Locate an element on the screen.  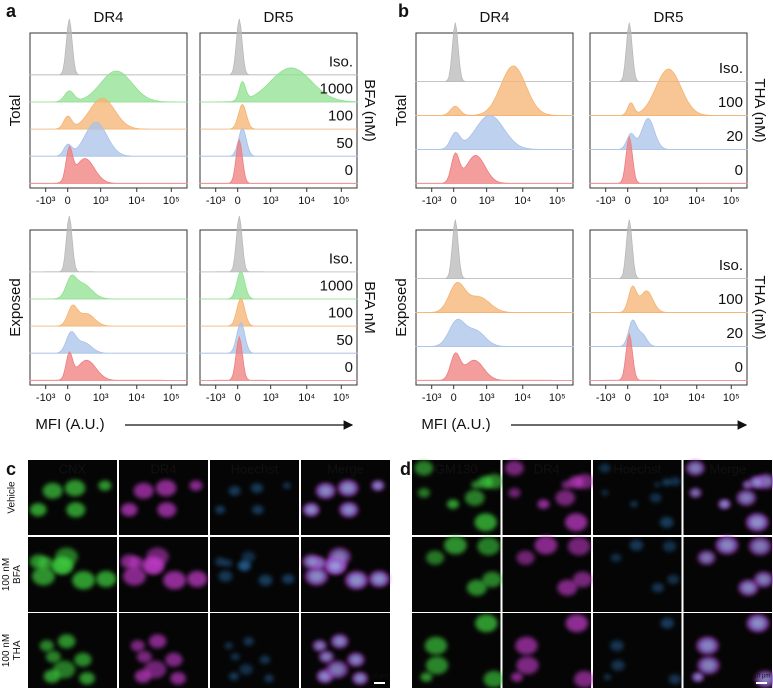
column-title: GM130 is located at coordinates (456, 468).